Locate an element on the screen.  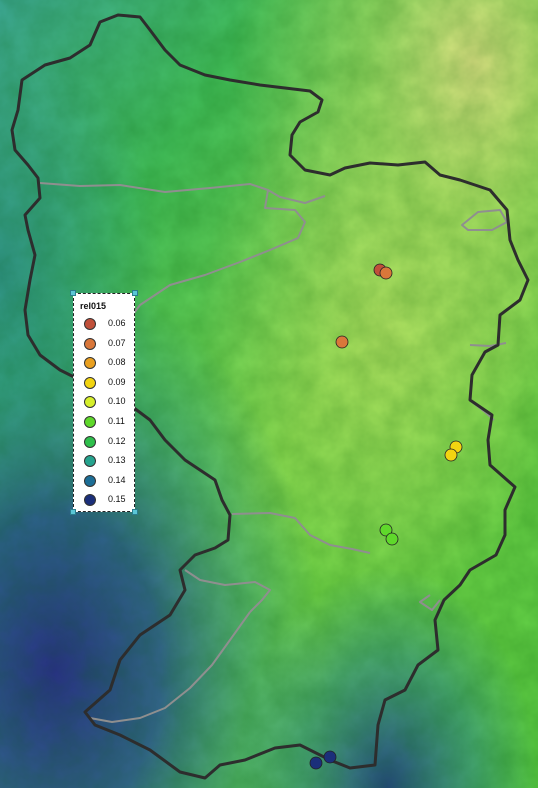
legend-item: 0.06 is located at coordinates (109, 325).